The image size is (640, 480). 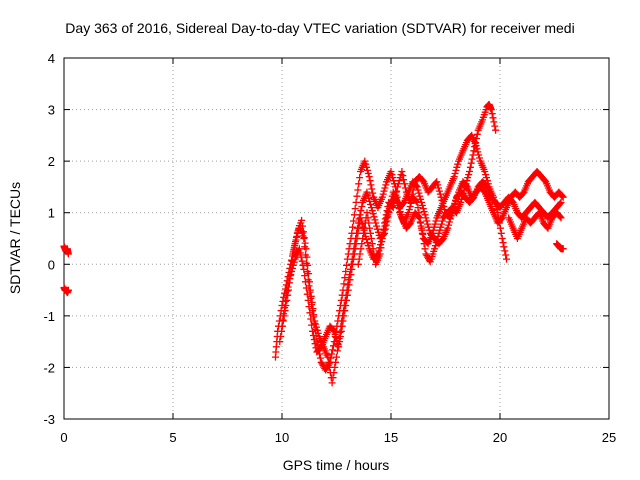 What do you see at coordinates (49, 316) in the screenshot?
I see `y-tick-label: -1` at bounding box center [49, 316].